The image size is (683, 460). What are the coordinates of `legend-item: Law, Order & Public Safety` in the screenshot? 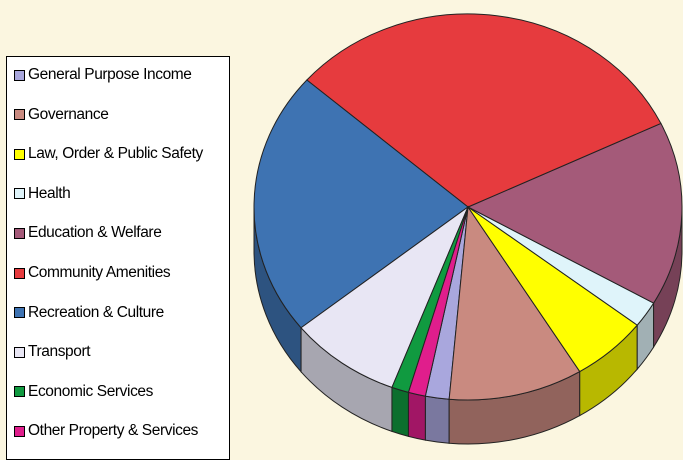 It's located at (108, 154).